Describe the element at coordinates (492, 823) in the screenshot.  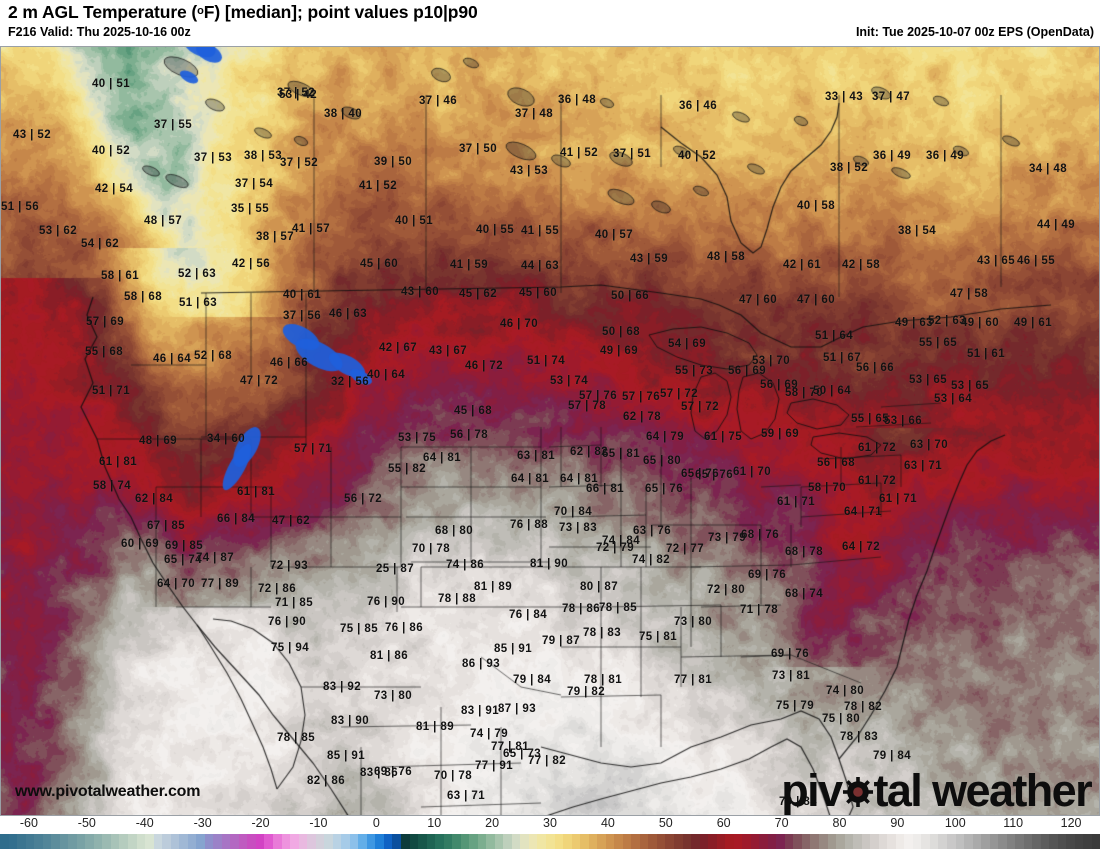
I see `legend-tick: 20` at that location.